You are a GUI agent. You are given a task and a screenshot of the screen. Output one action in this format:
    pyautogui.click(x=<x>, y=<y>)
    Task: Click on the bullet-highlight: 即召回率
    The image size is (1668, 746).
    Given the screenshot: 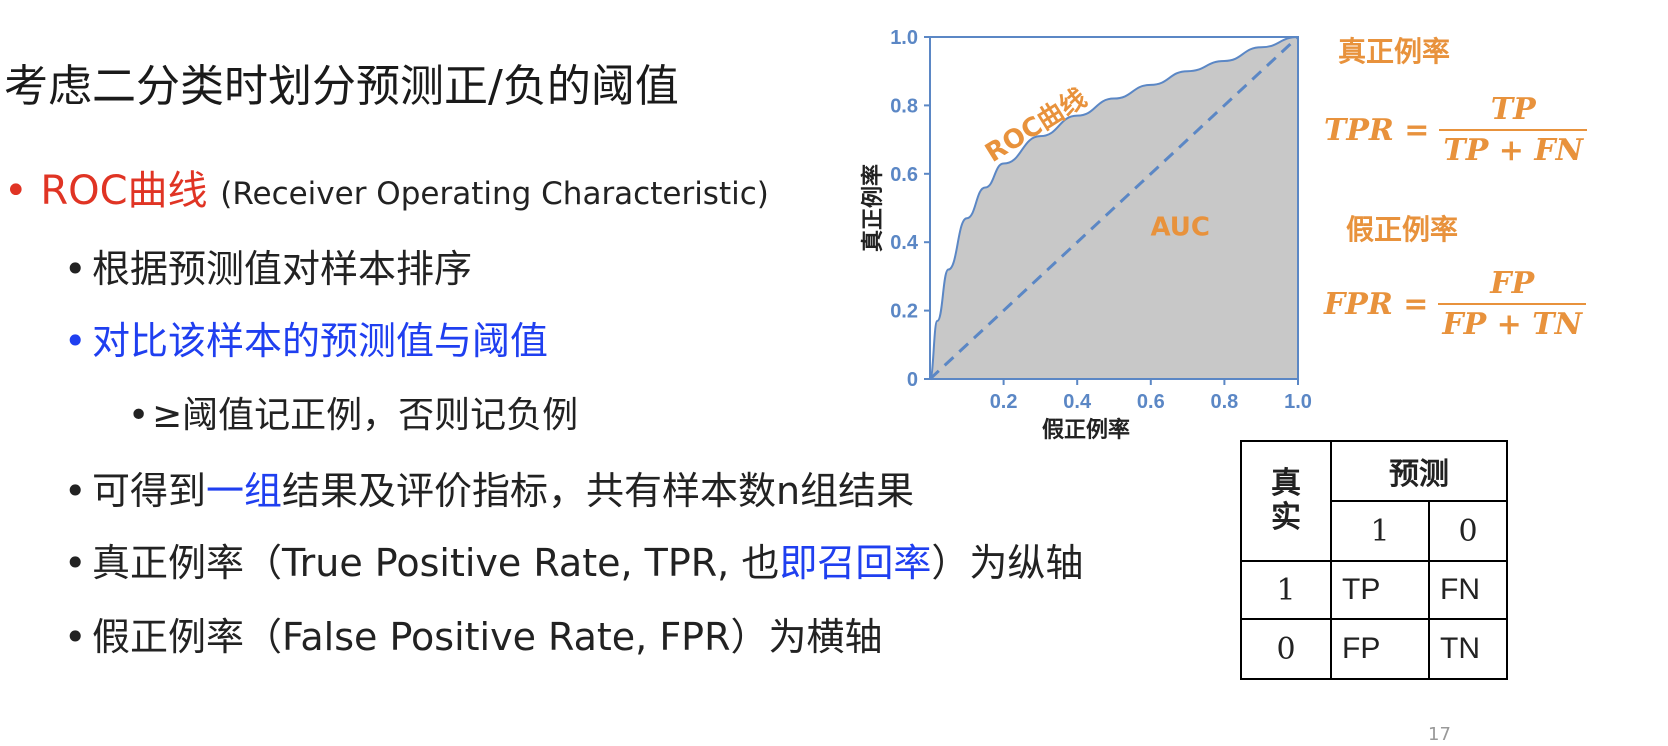 What is the action you would take?
    pyautogui.click(x=855, y=563)
    